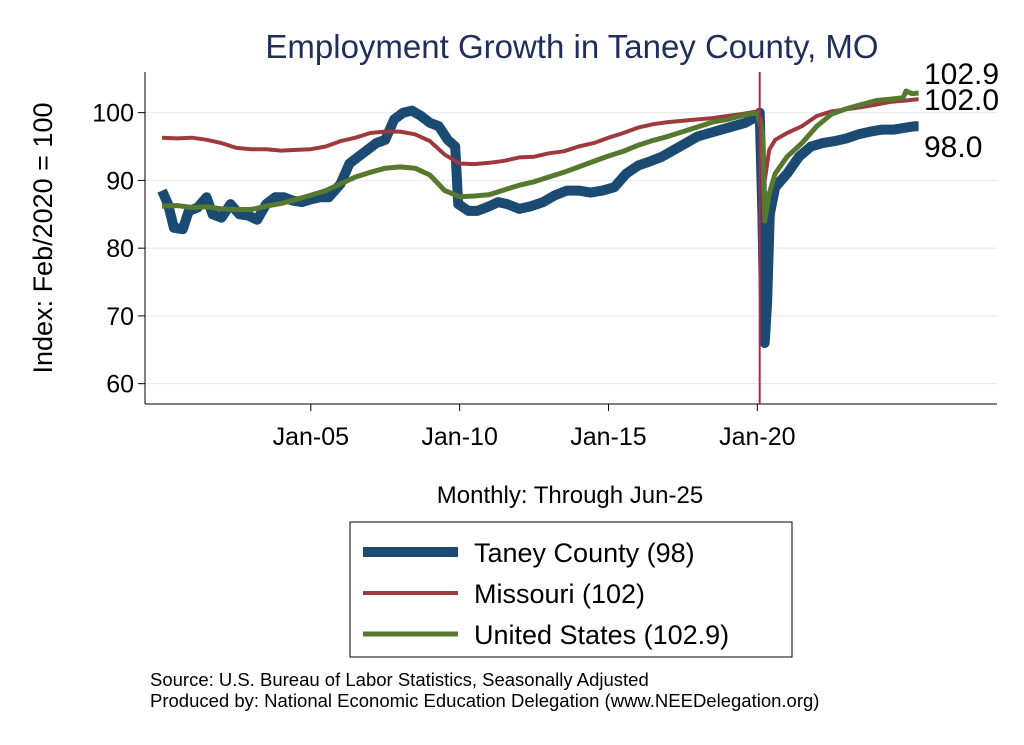  Describe the element at coordinates (953, 147) in the screenshot. I see `end-label-0: 98.0` at that location.